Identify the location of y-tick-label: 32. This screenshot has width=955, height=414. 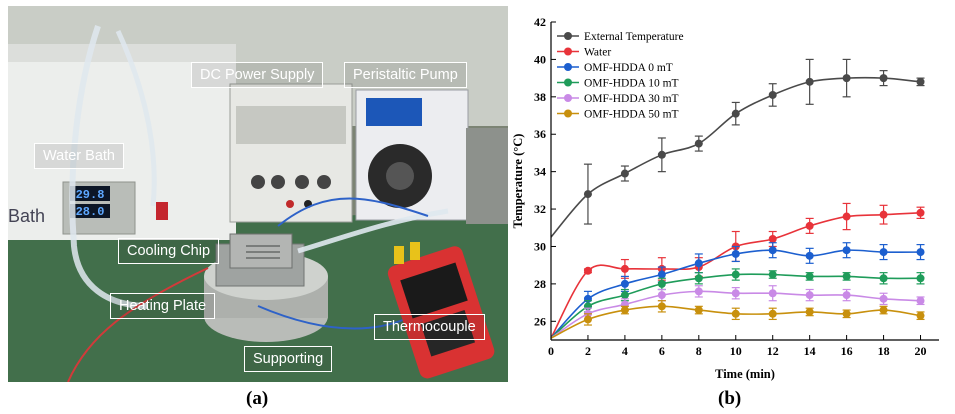
(540, 209).